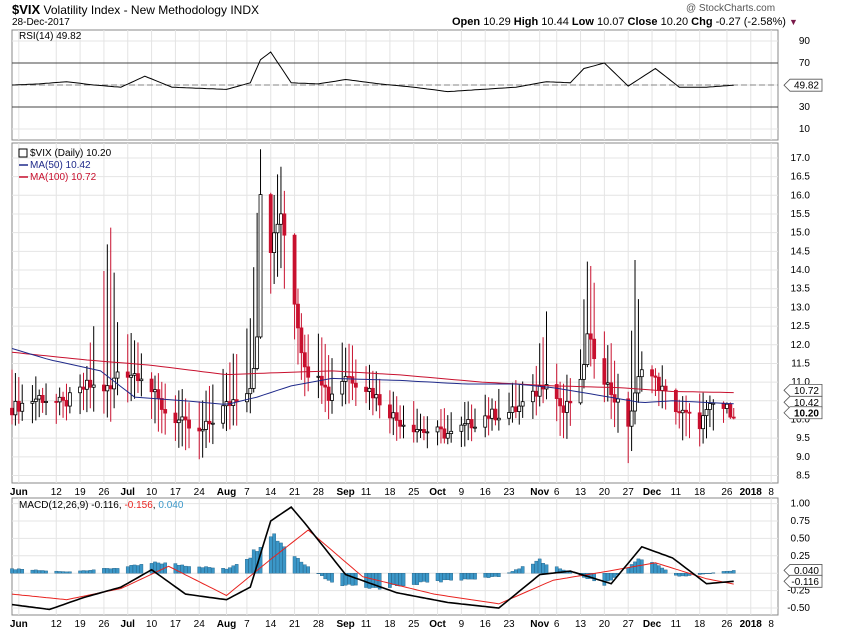 The image size is (850, 633). I want to click on price-x-tick: 18, so click(390, 492).